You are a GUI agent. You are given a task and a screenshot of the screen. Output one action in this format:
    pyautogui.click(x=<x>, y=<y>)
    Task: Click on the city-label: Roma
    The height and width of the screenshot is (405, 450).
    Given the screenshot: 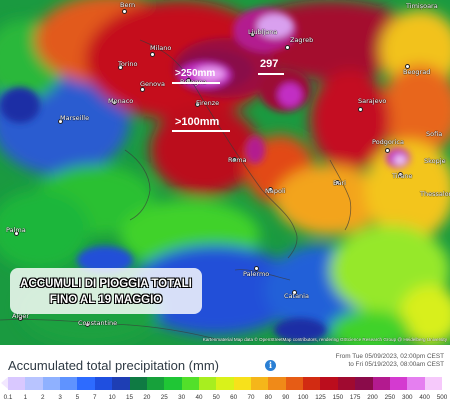 What is the action you would take?
    pyautogui.click(x=237, y=160)
    